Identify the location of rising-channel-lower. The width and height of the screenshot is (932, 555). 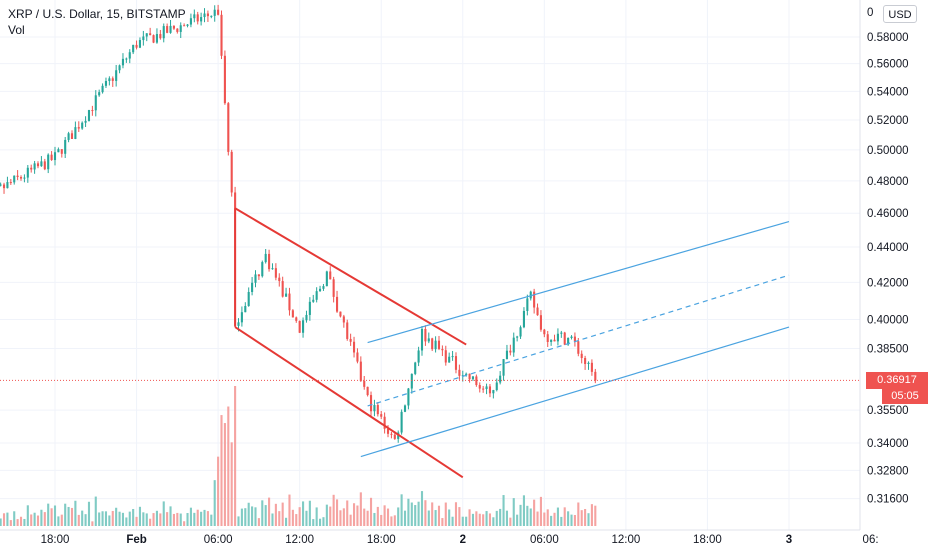
(575, 392).